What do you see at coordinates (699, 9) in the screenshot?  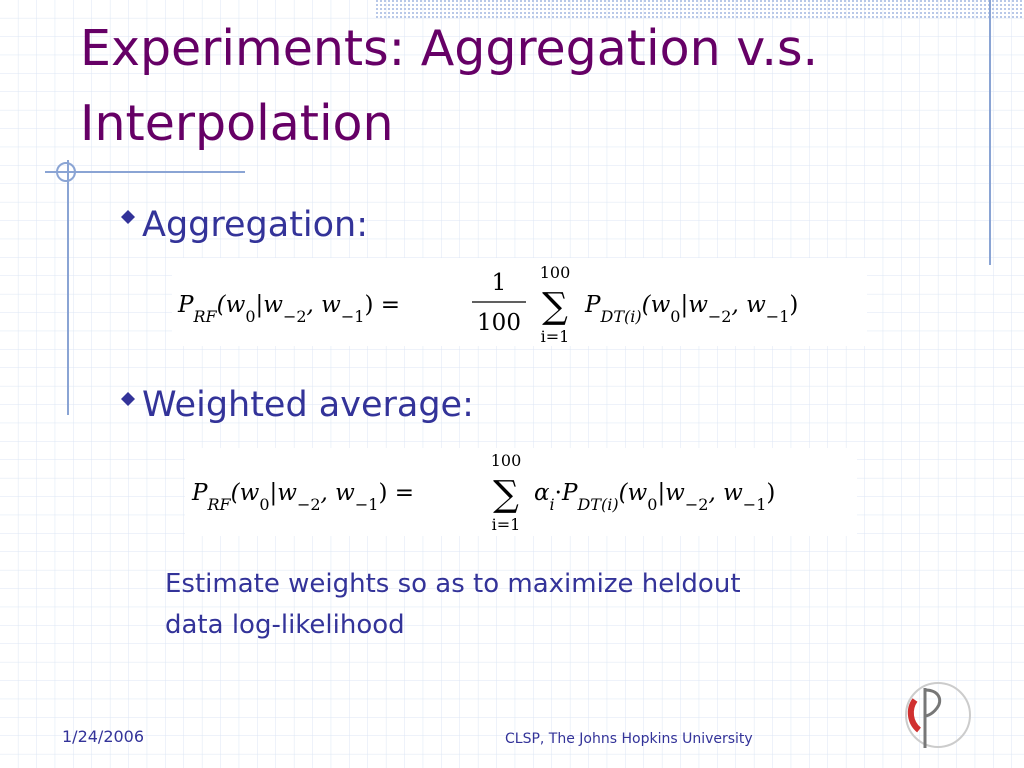 I see `top-band` at bounding box center [699, 9].